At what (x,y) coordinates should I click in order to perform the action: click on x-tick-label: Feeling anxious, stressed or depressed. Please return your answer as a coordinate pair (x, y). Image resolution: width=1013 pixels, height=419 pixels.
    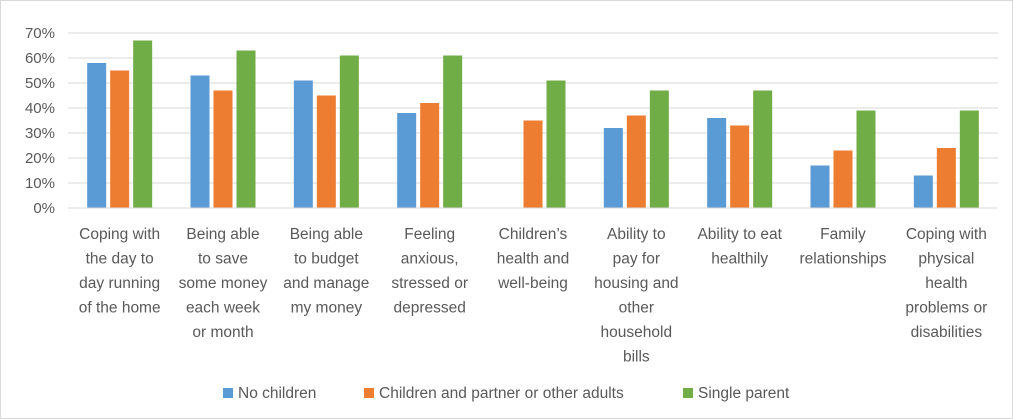
    Looking at the image, I should click on (429, 271).